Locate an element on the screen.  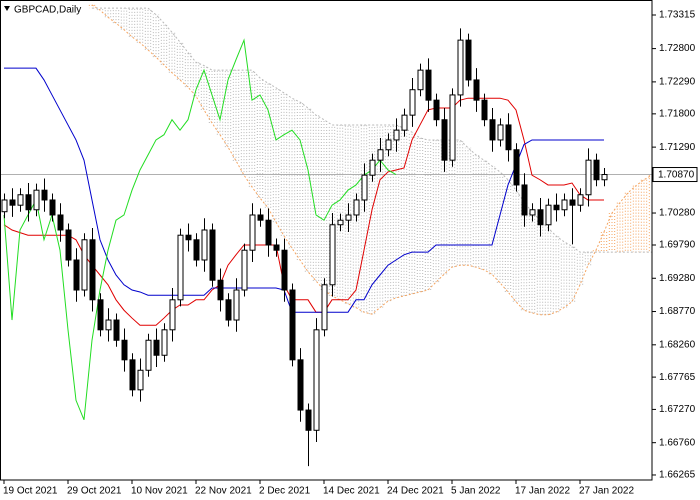
title-icon is located at coordinates (7, 8).